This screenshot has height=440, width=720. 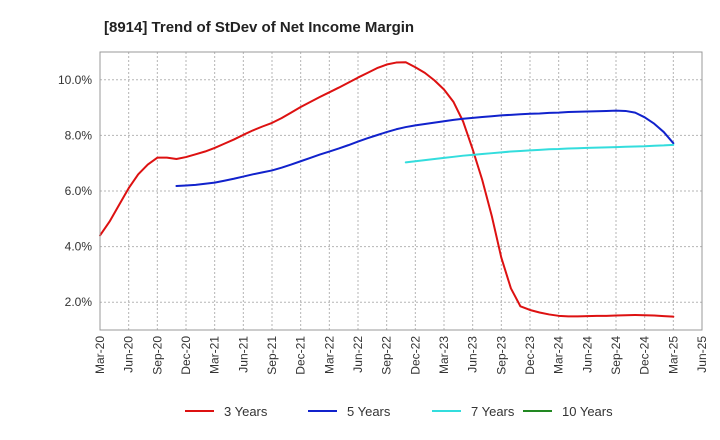 What do you see at coordinates (399, 411) in the screenshot?
I see `legend: 3 Years 5 Years 7 Years 10 Years` at bounding box center [399, 411].